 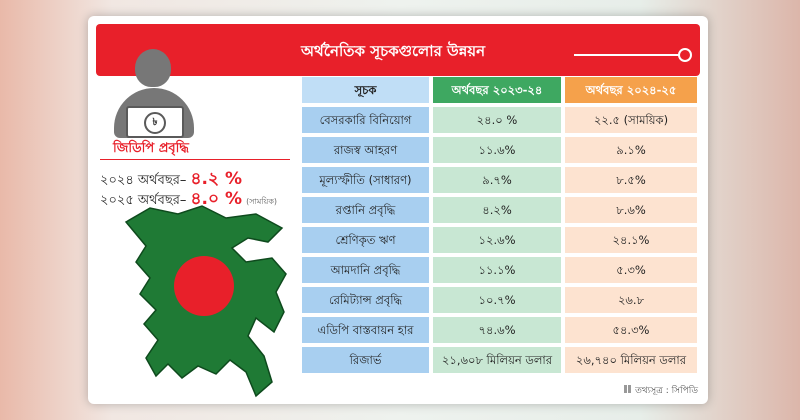 I want to click on indicator-cell: শ্রেণিকৃত ঋণ, so click(x=365, y=240).